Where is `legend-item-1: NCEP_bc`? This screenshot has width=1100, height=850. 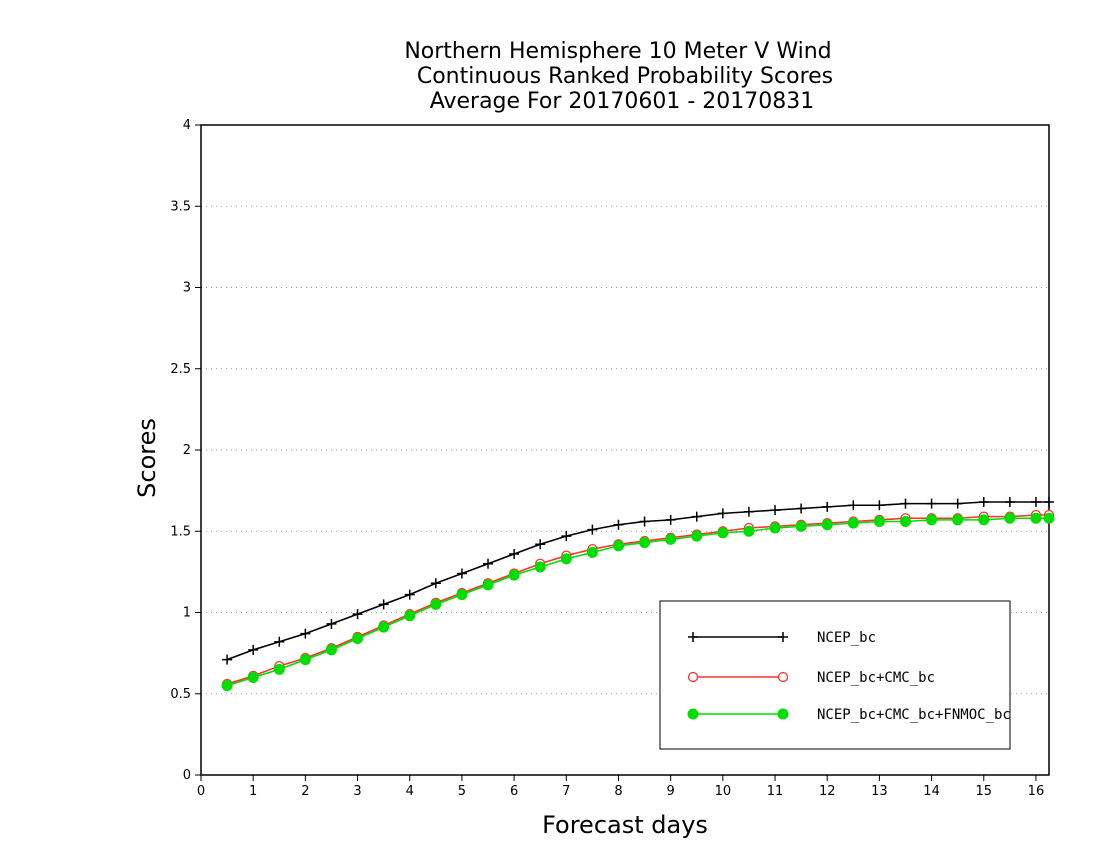
legend-item-1: NCEP_bc is located at coordinates (782, 638).